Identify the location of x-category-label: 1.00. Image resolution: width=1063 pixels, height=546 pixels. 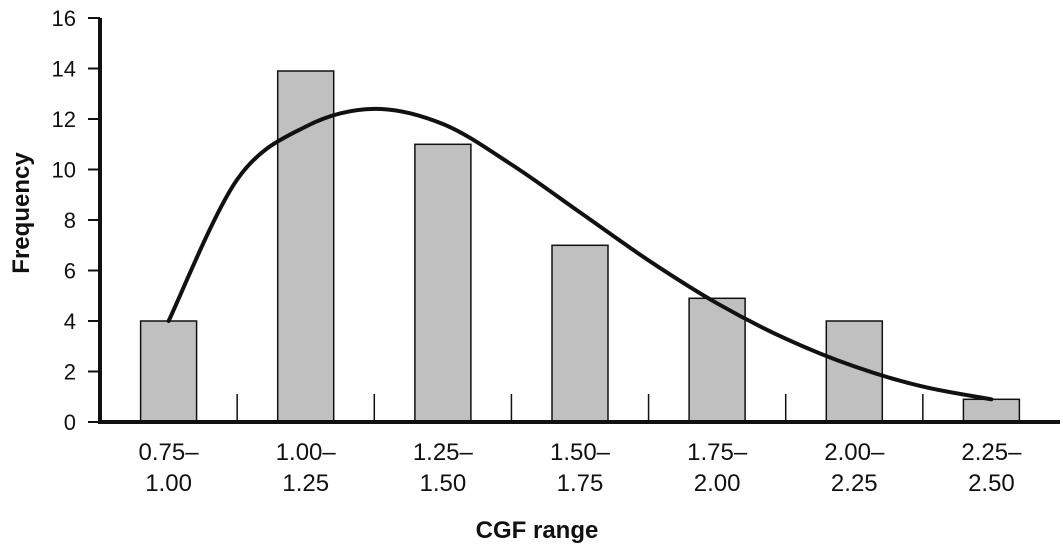
(168, 483).